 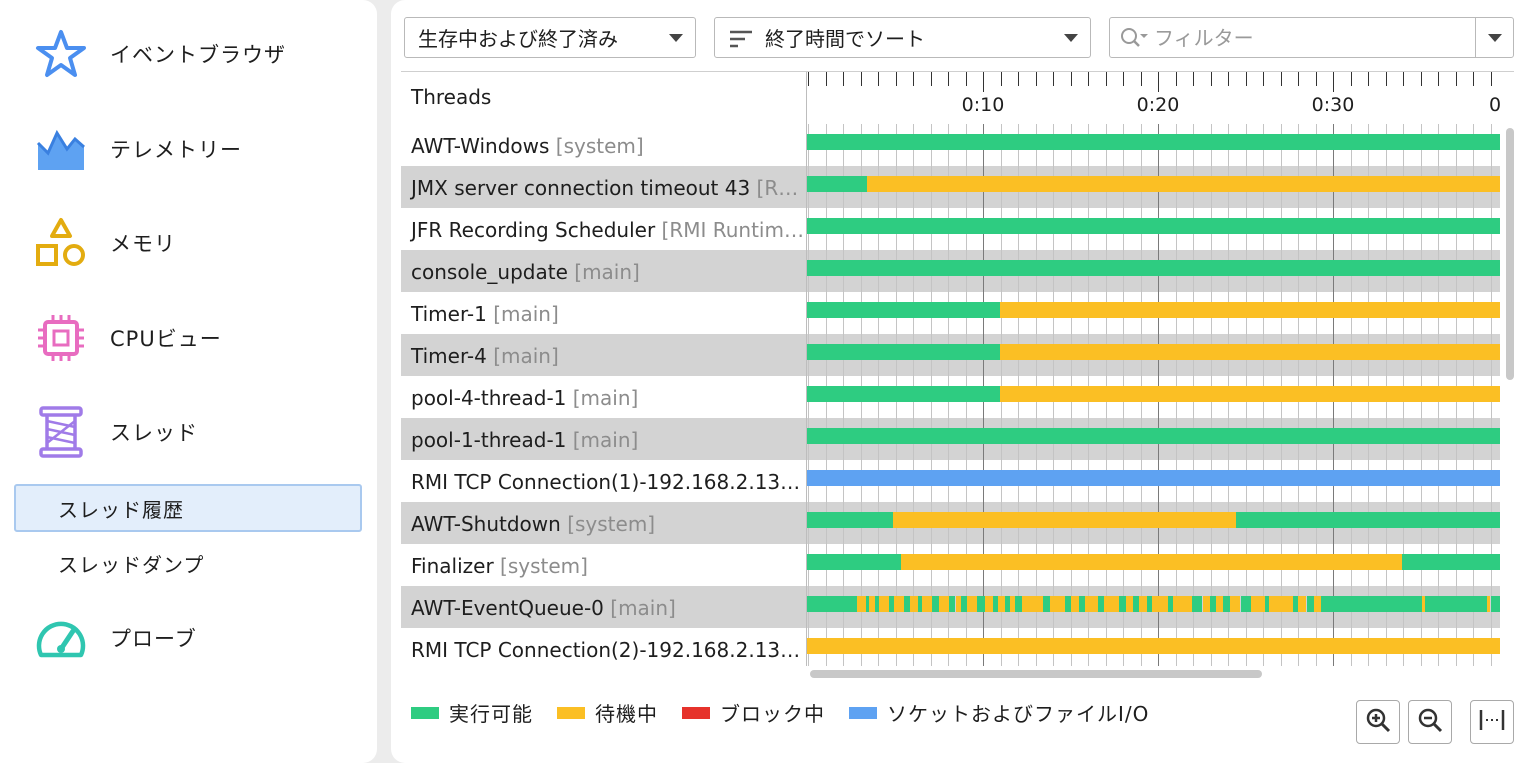 What do you see at coordinates (452, 566) in the screenshot?
I see `thread-name-text: Finalizer` at bounding box center [452, 566].